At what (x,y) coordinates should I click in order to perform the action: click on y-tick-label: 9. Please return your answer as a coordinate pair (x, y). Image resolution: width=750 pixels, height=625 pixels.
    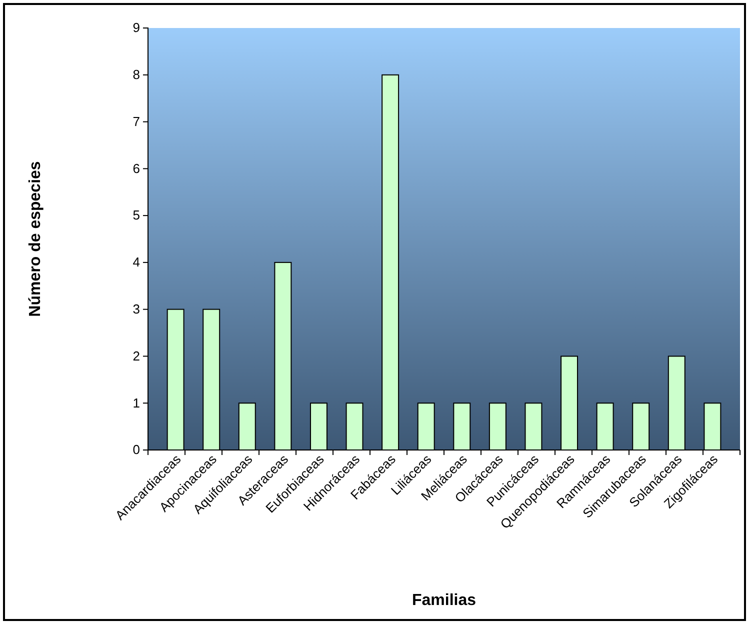
    Looking at the image, I should click on (136, 28).